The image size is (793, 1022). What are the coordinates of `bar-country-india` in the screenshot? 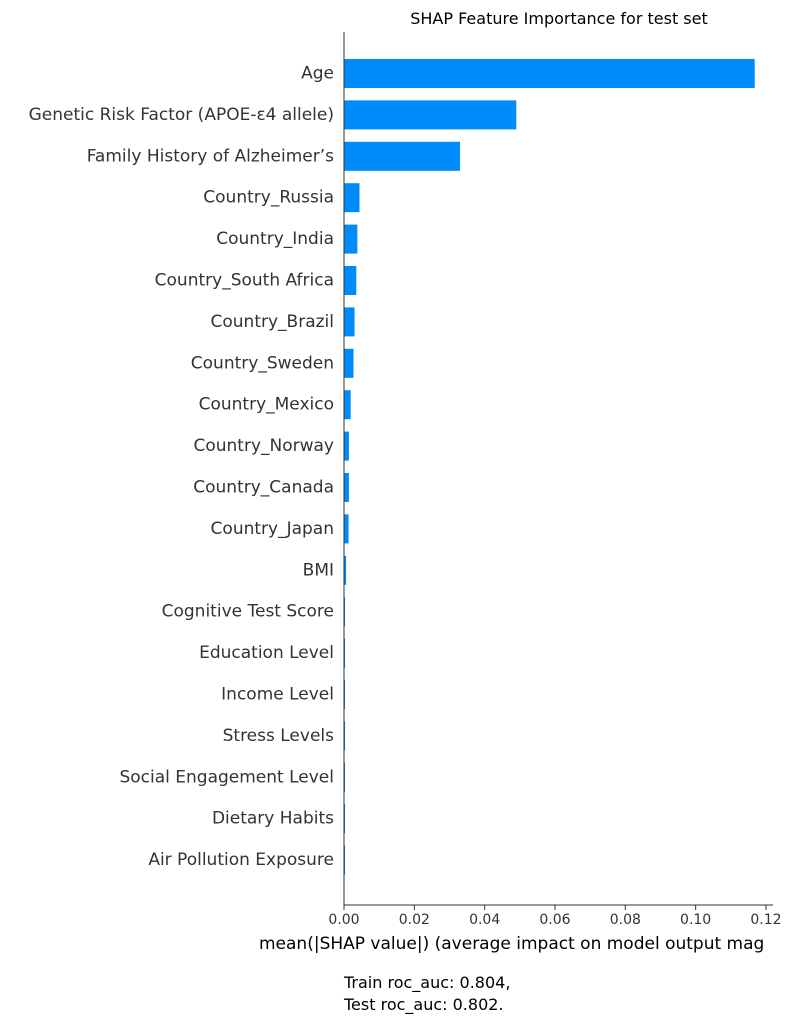 It's located at (351, 239).